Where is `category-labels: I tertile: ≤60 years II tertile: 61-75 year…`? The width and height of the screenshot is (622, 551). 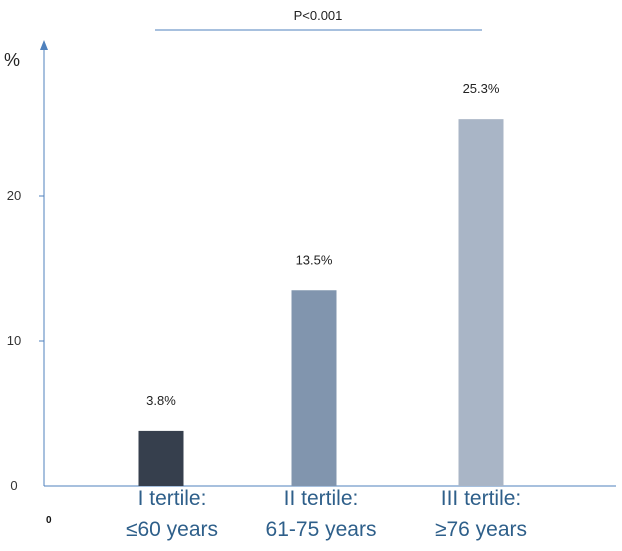
category-labels: I tertile: ≤60 years II tertile: 61-75 year… is located at coordinates (326, 514).